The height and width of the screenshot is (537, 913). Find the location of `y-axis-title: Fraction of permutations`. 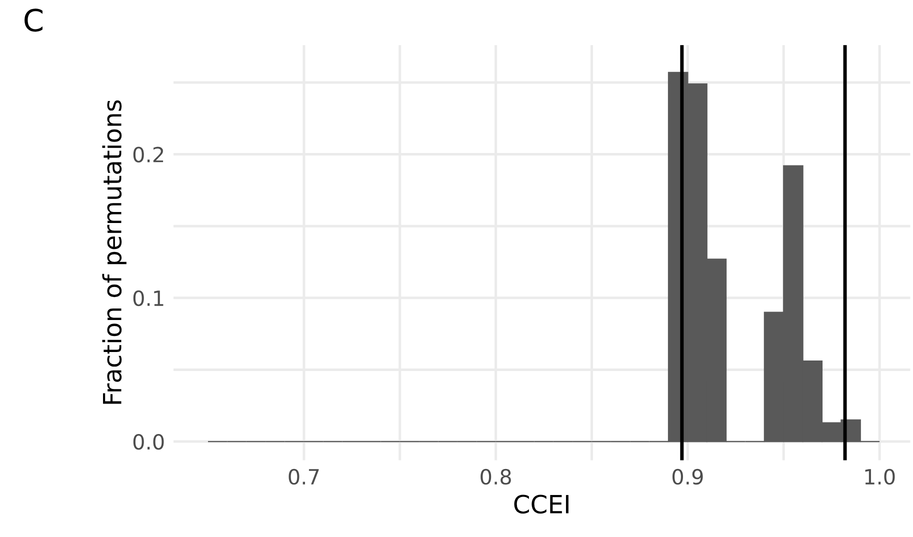

y-axis-title: Fraction of permutations is located at coordinates (114, 252).